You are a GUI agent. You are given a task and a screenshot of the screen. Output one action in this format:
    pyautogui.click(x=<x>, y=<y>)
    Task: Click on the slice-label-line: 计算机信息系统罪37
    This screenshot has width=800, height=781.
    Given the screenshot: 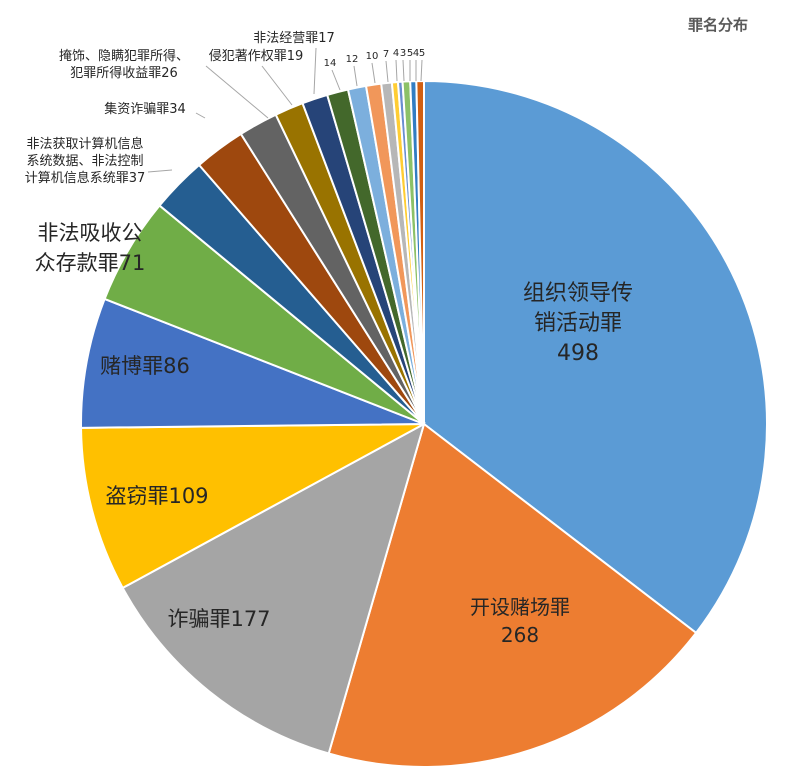 What is the action you would take?
    pyautogui.click(x=85, y=178)
    